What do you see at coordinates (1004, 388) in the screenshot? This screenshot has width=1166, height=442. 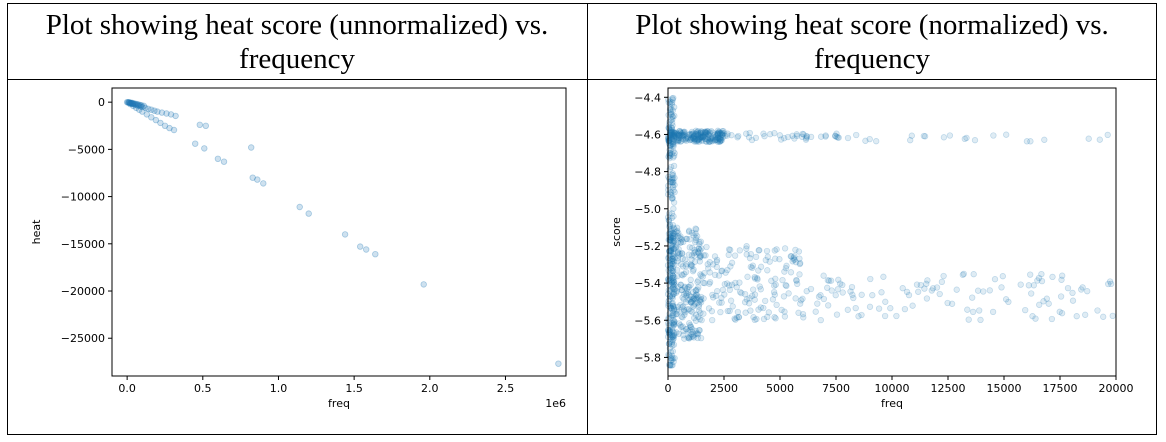 I see `x-tick-label: 15000` at bounding box center [1004, 388].